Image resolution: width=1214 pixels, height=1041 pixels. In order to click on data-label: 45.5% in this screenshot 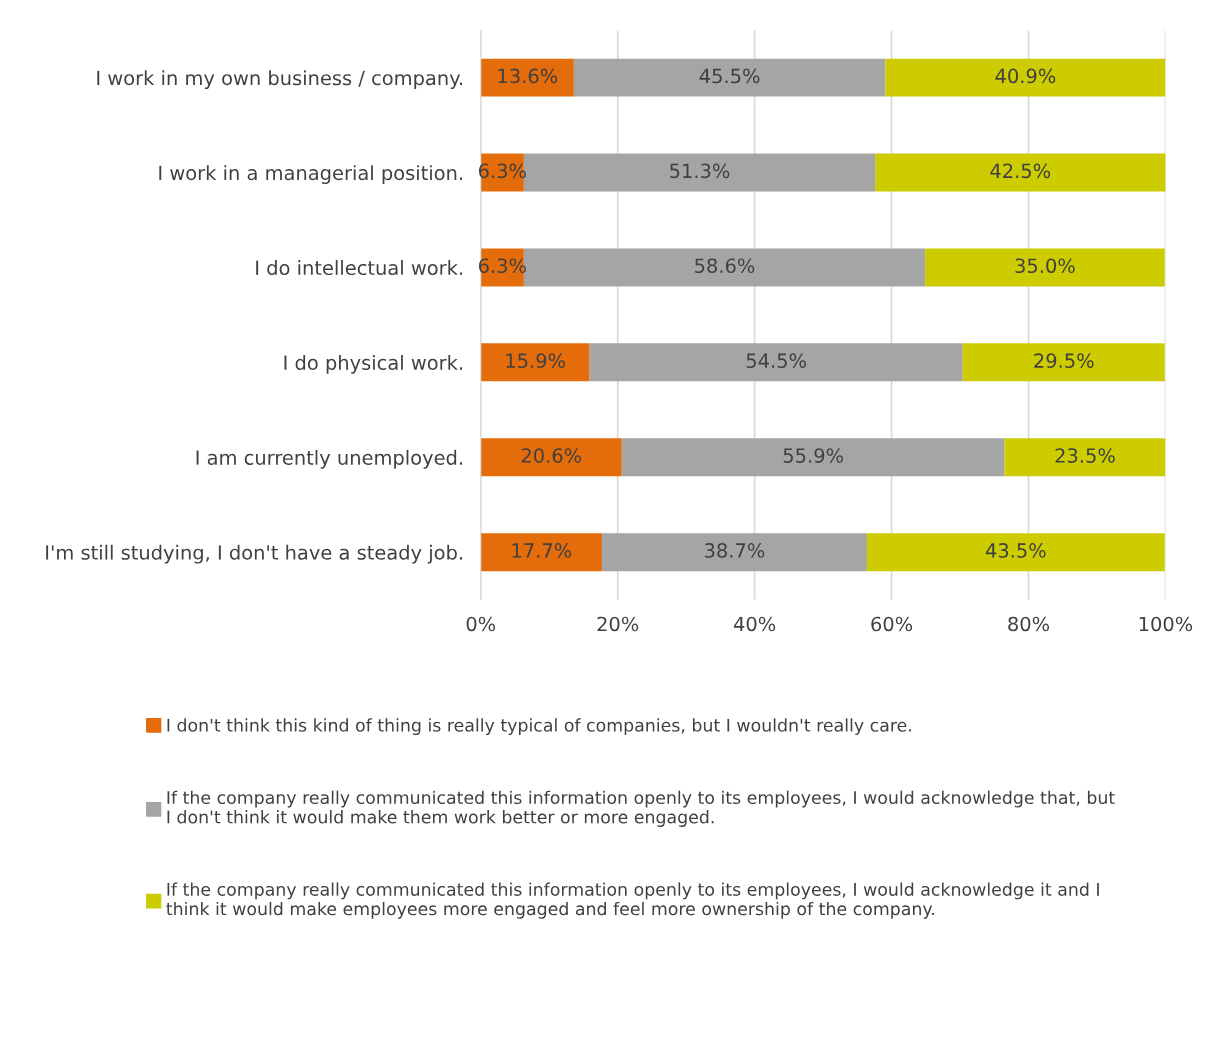, I will do `click(729, 76)`.